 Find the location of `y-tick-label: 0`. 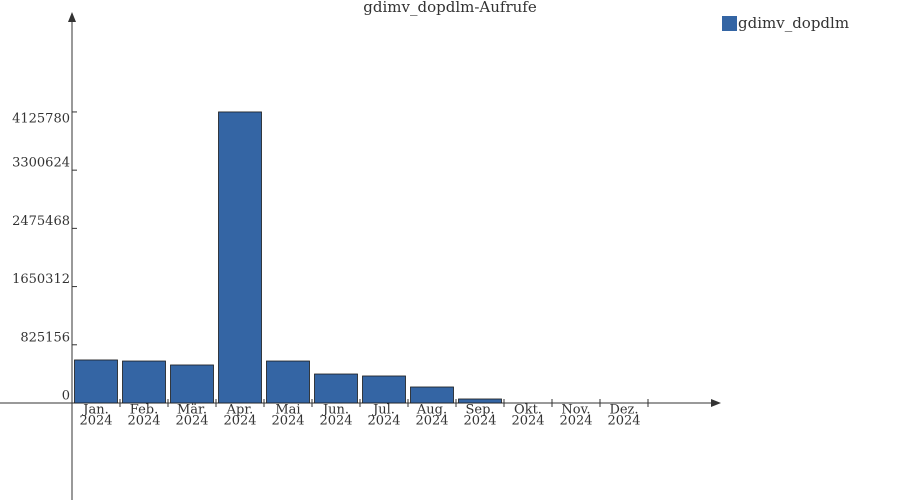

y-tick-label: 0 is located at coordinates (66, 396).